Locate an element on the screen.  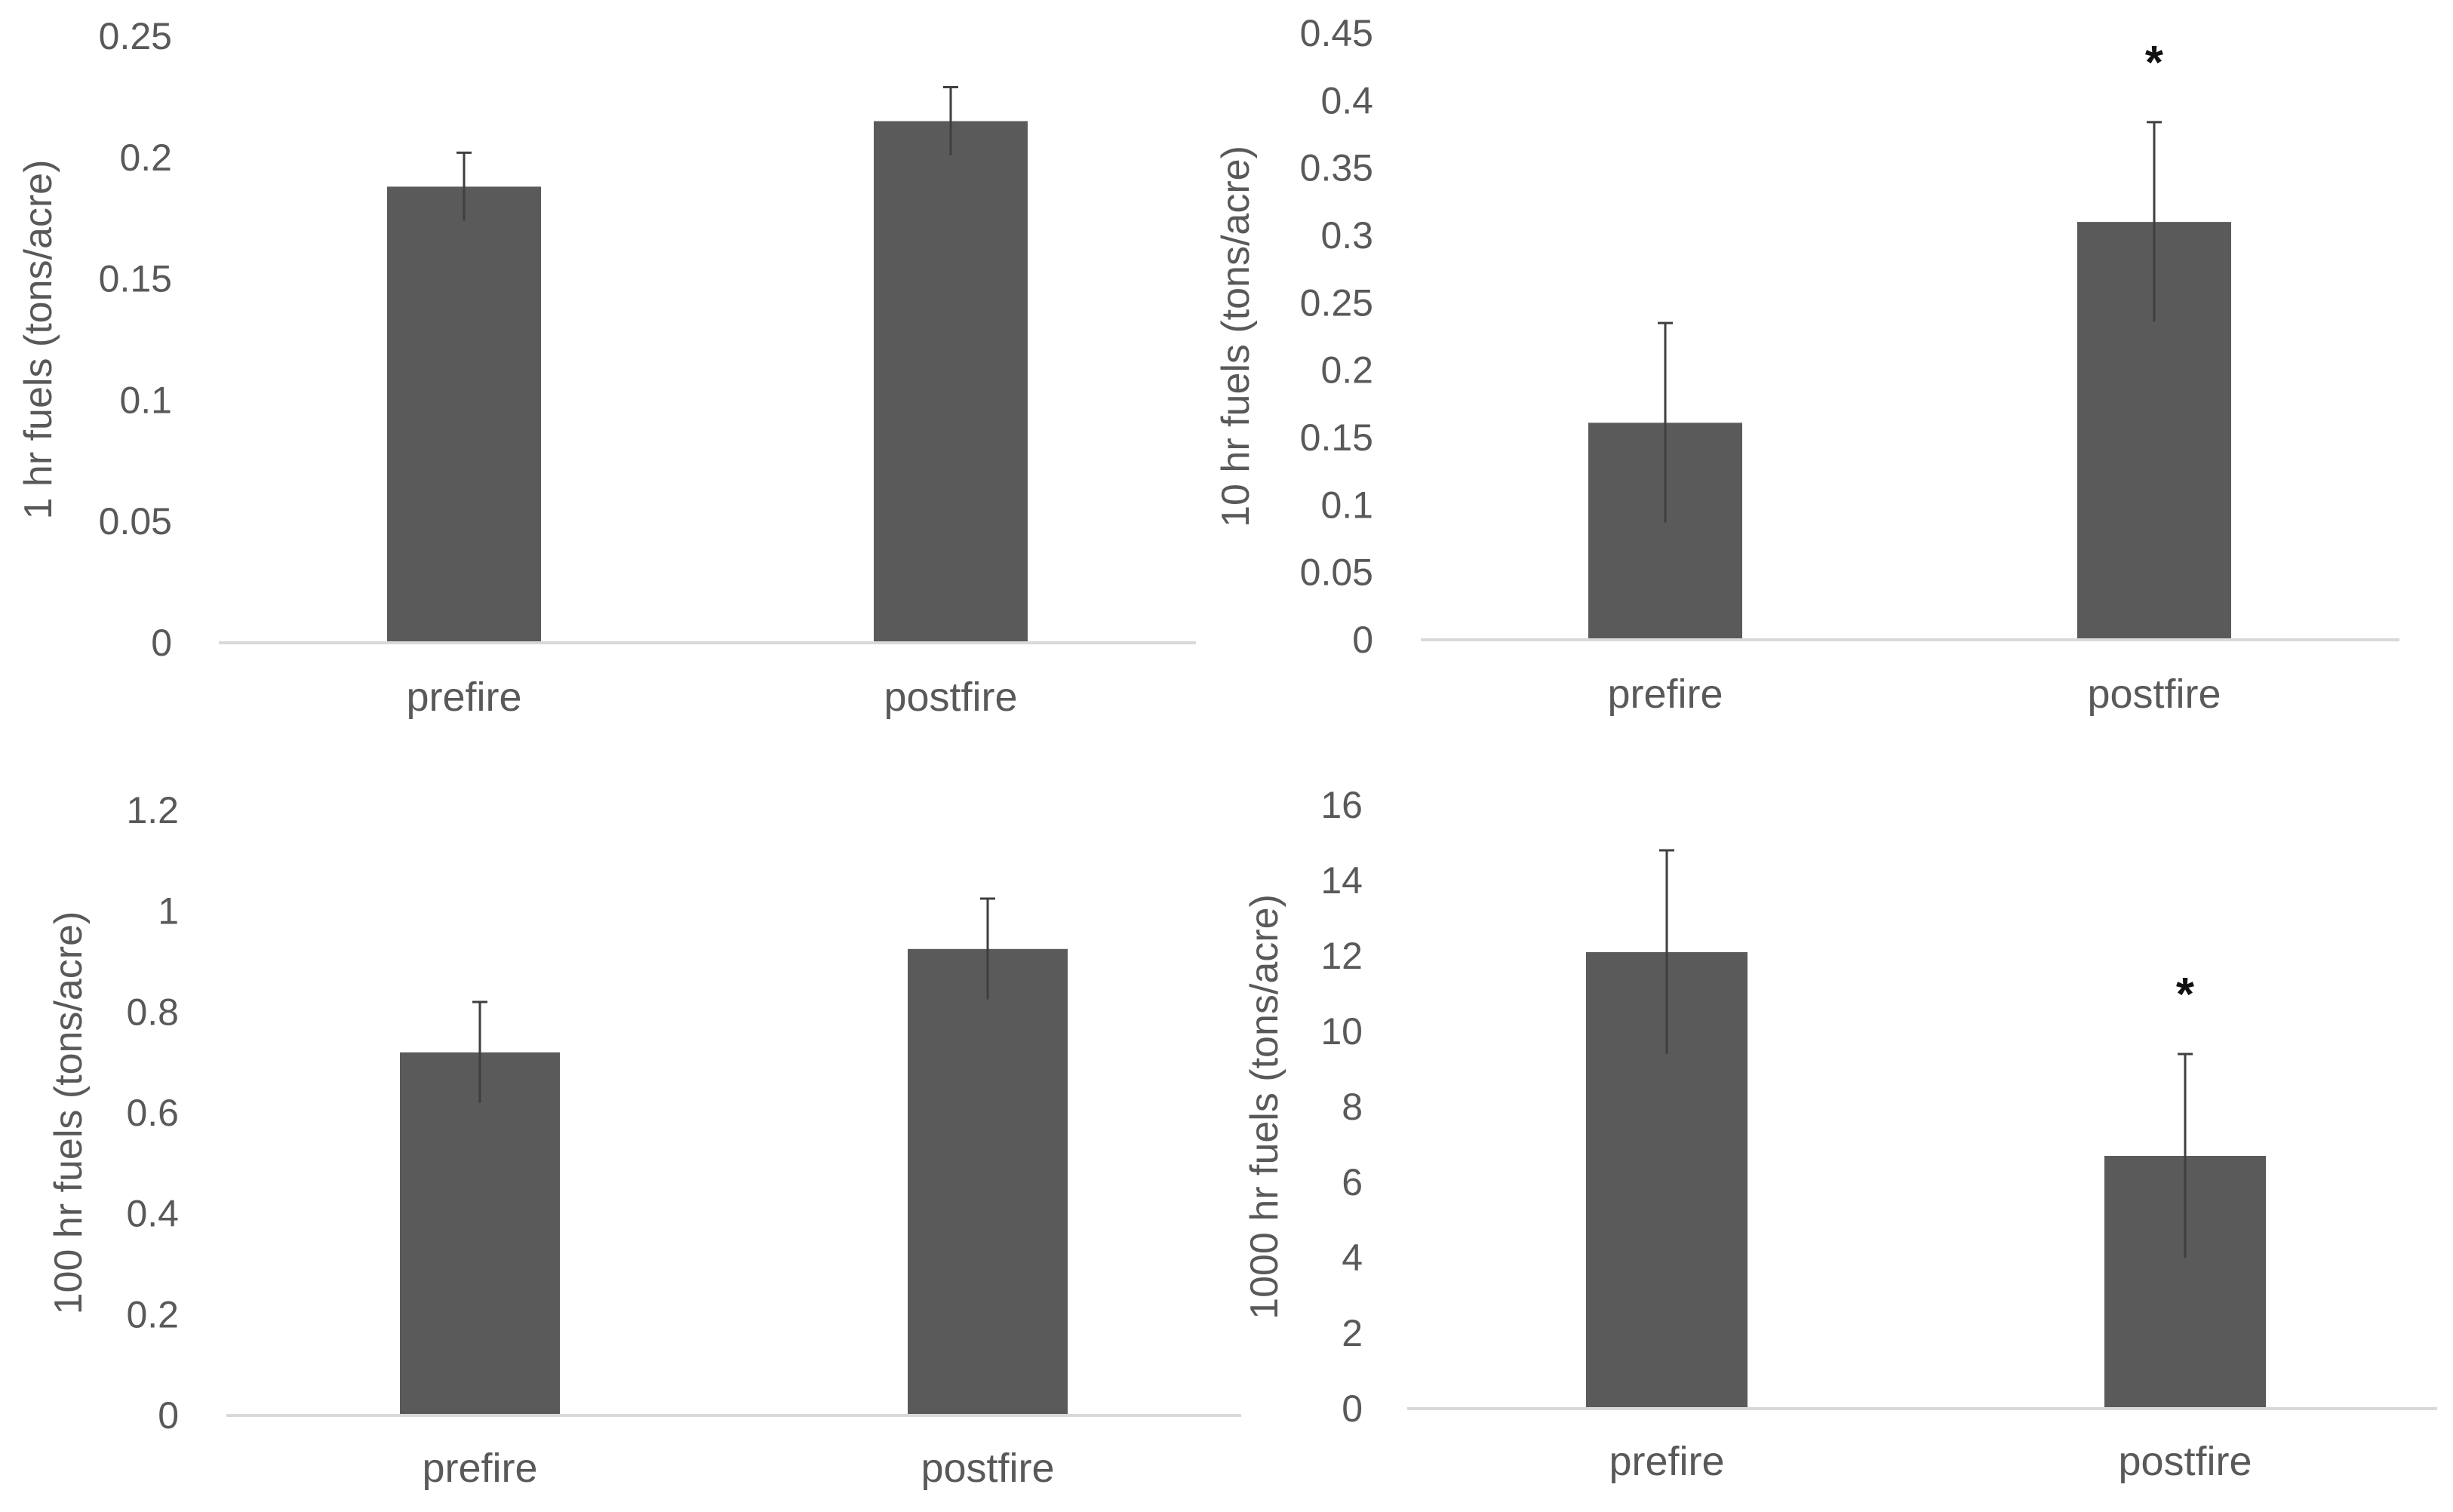
y-tick-label: 0.8 is located at coordinates (152, 1012).